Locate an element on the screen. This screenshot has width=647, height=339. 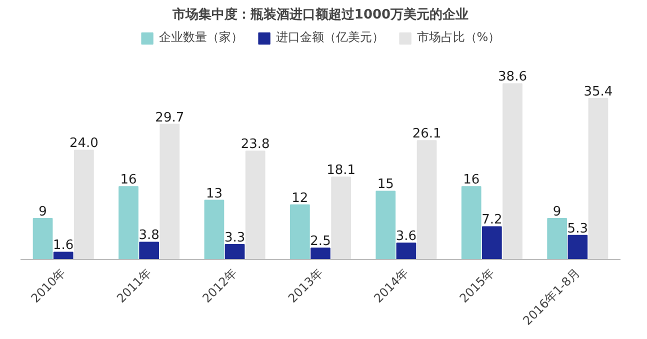
data-label: 24.0 is located at coordinates (83, 144).